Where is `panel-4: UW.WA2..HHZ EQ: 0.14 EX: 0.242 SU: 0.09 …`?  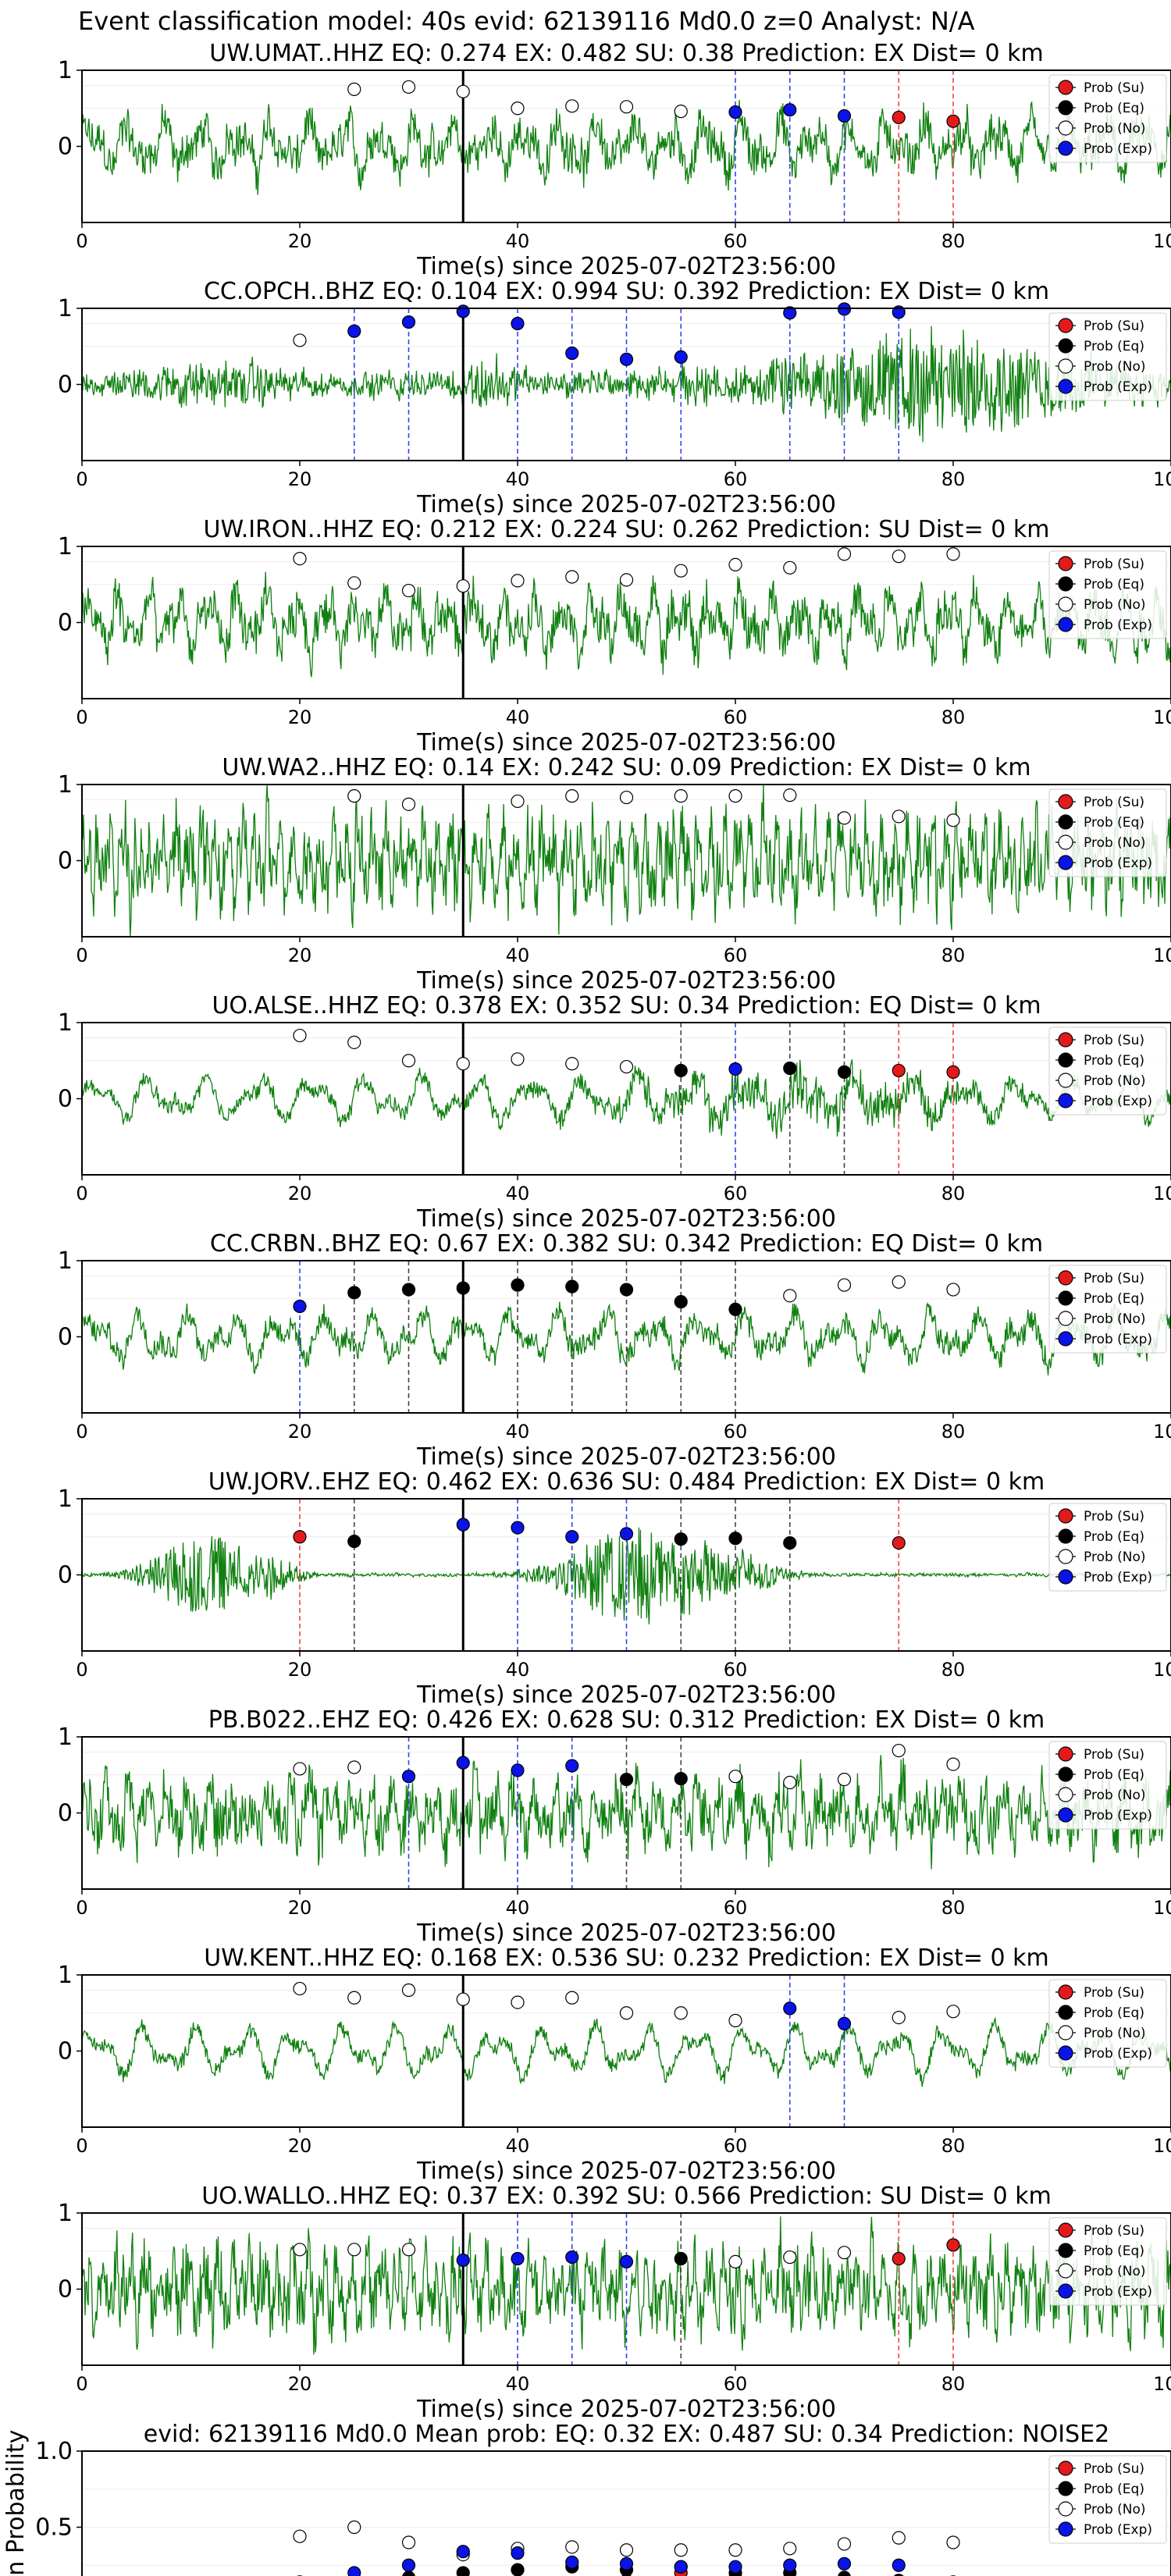 panel-4: UW.WA2..HHZ EQ: 0.14 EX: 0.242 SU: 0.09 … is located at coordinates (614, 874).